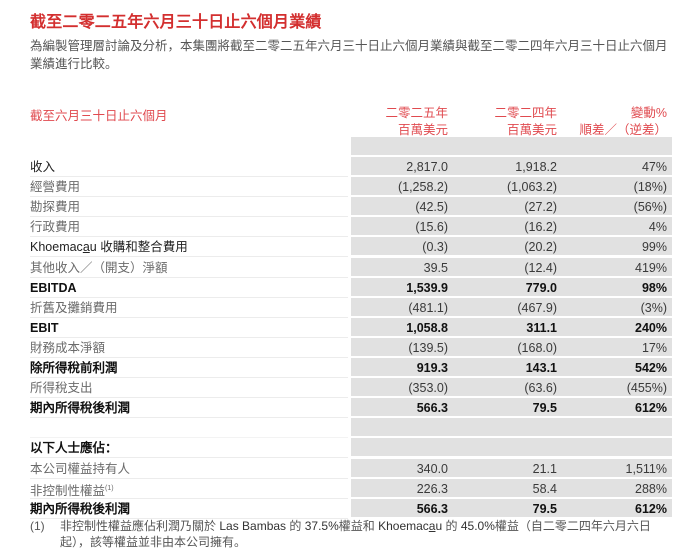 This screenshot has width=693, height=550. I want to click on table-row-subtotal: 除所得稅前利潤 919.3 143.1 542%, so click(346, 368).